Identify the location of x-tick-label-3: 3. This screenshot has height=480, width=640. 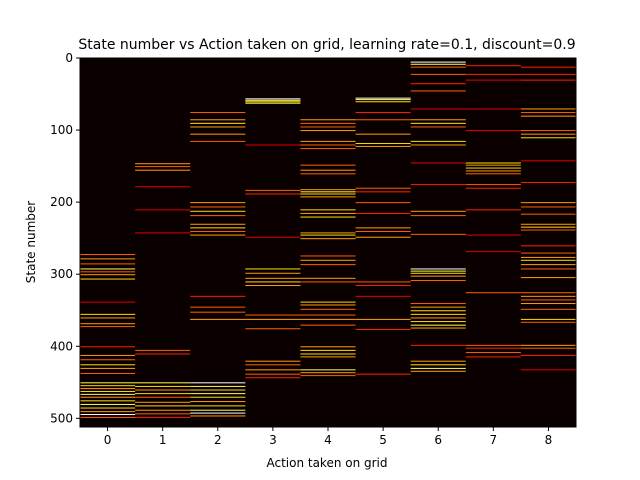
(273, 440).